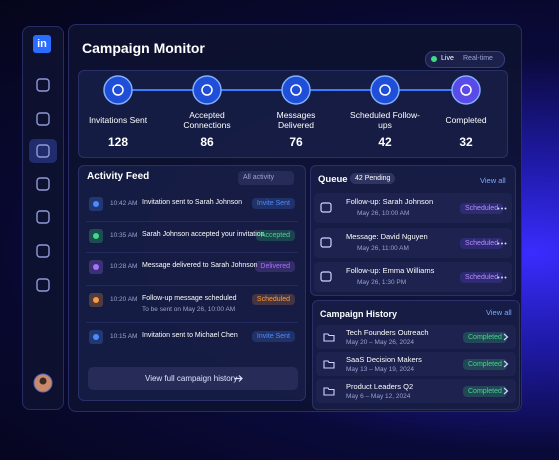  Describe the element at coordinates (387, 236) in the screenshot. I see `queue-item-title: Message: David Nguyen` at that location.